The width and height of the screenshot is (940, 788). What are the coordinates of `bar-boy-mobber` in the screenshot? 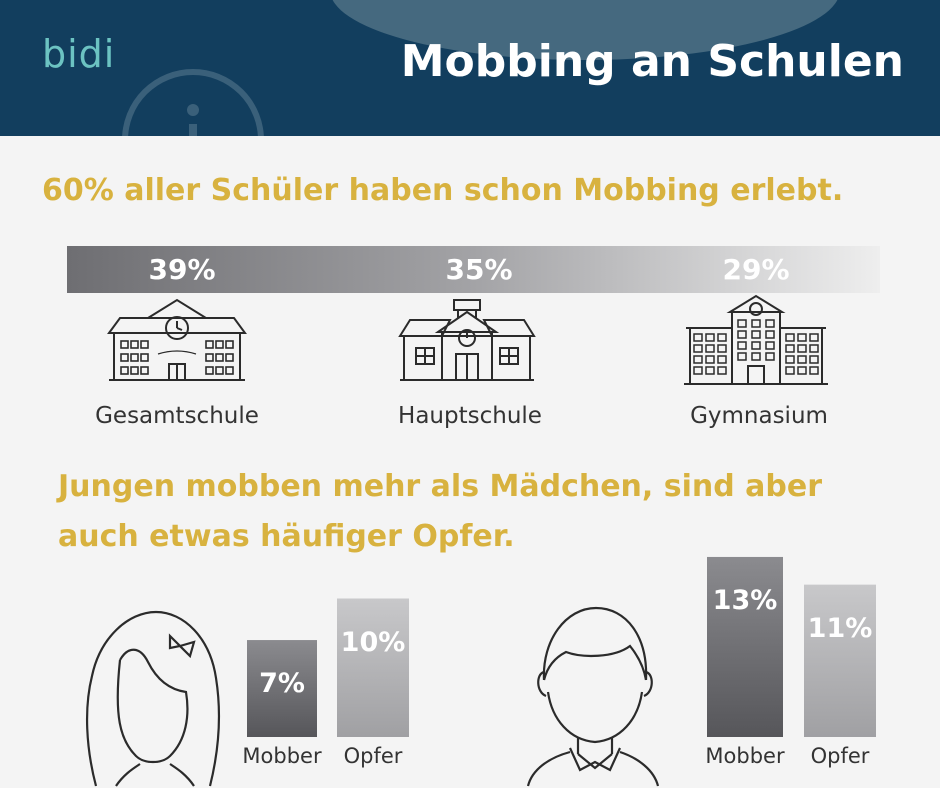 It's located at (745, 646).